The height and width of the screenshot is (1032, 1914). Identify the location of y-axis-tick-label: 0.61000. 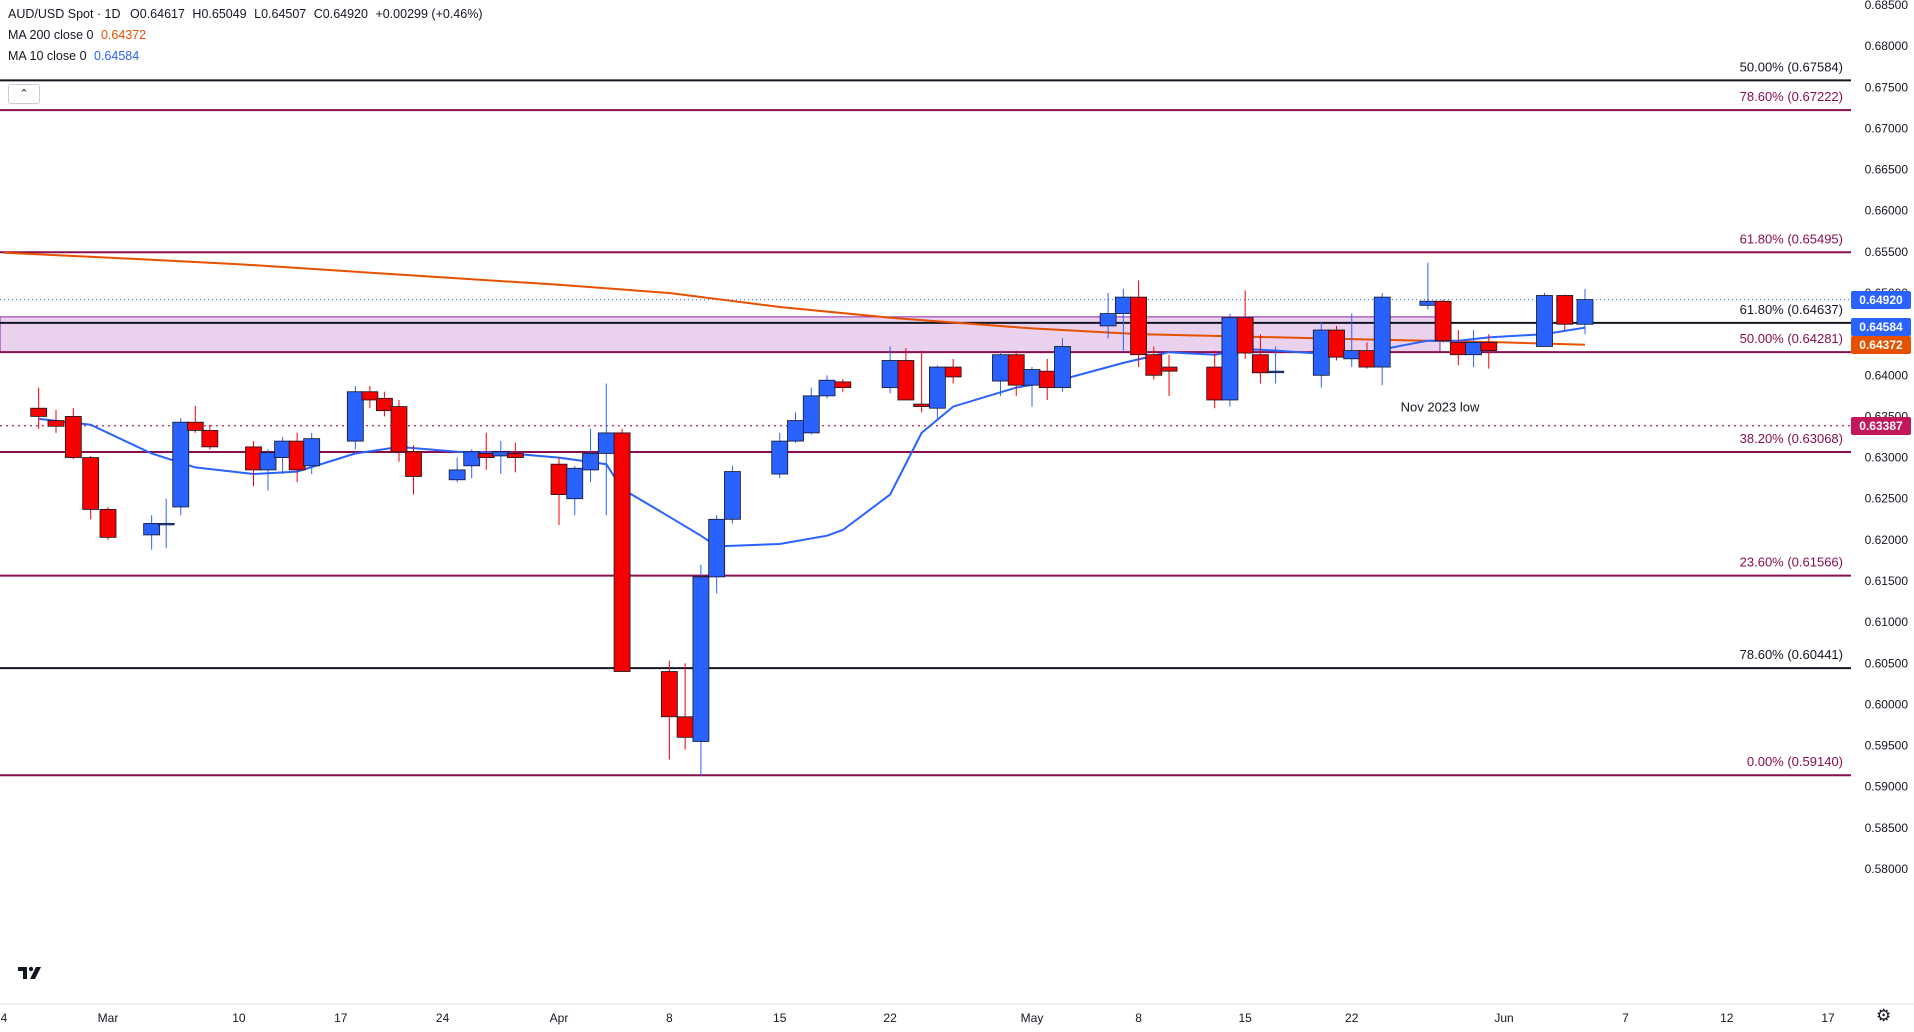
(1887, 622).